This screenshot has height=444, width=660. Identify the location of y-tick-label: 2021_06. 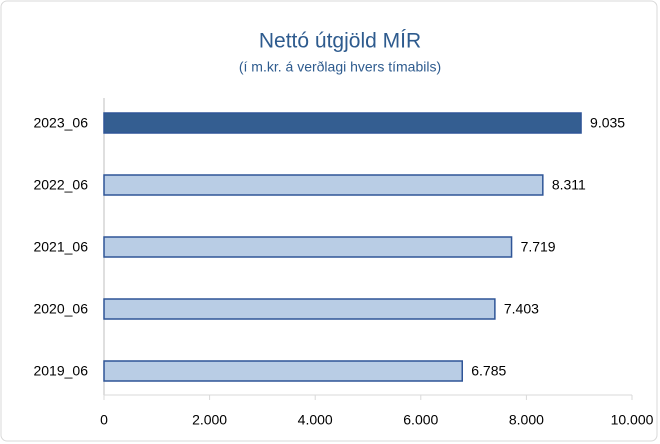
(60, 247).